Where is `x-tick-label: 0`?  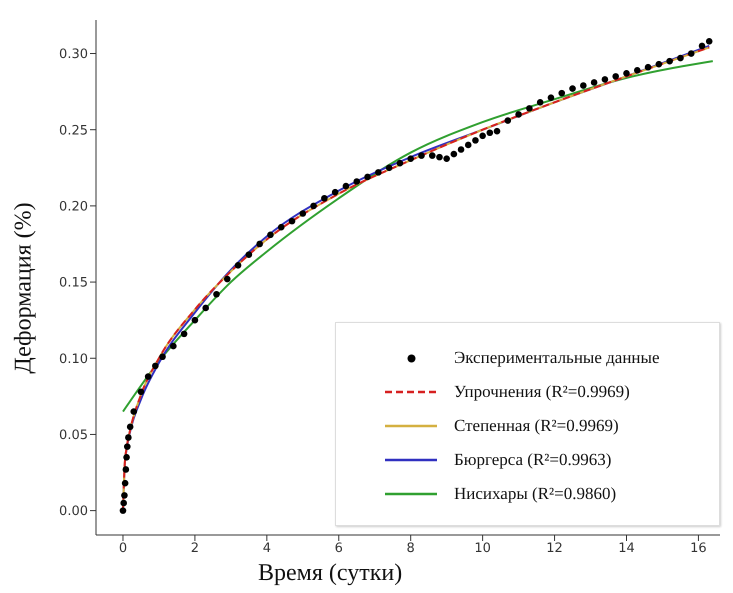 x-tick-label: 0 is located at coordinates (123, 548).